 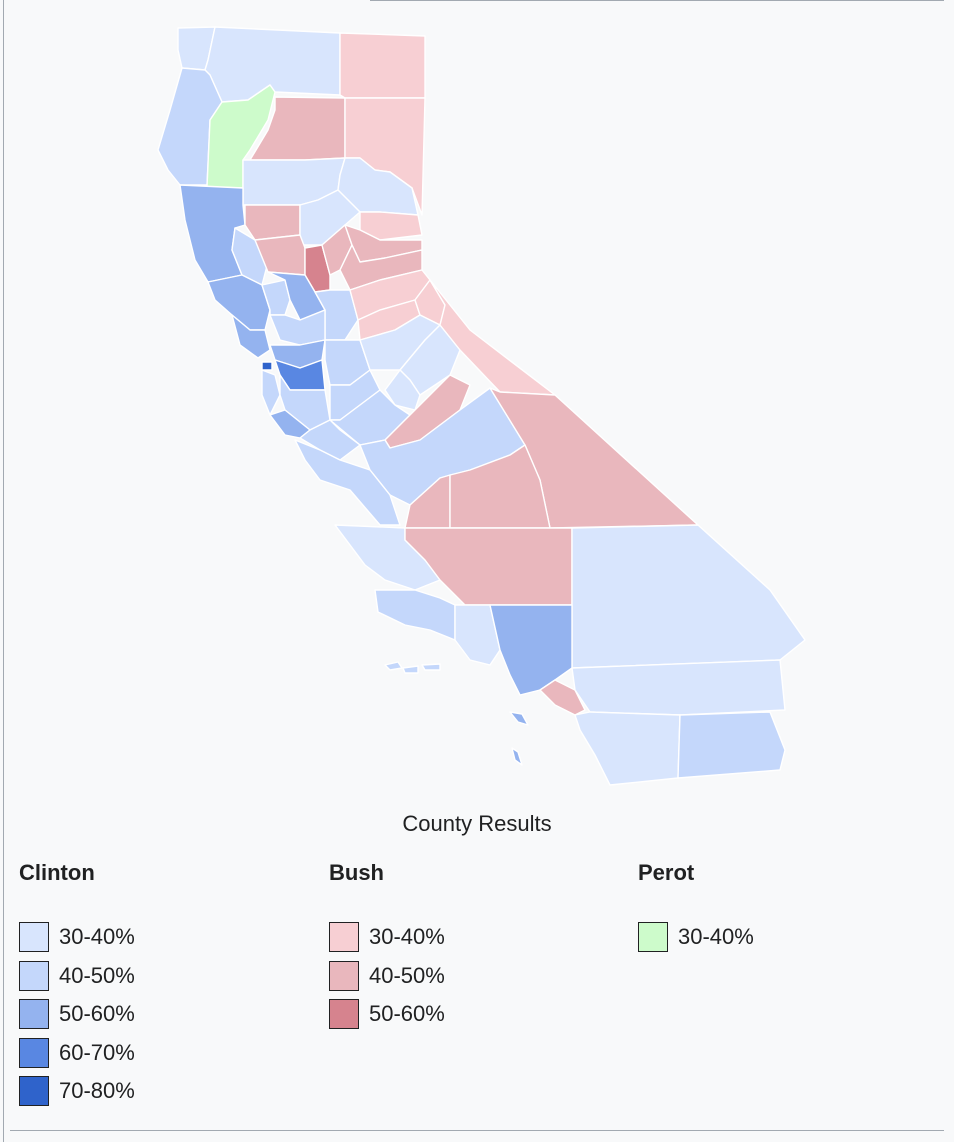 I want to click on legend-heading-perot: Perot, so click(x=666, y=872).